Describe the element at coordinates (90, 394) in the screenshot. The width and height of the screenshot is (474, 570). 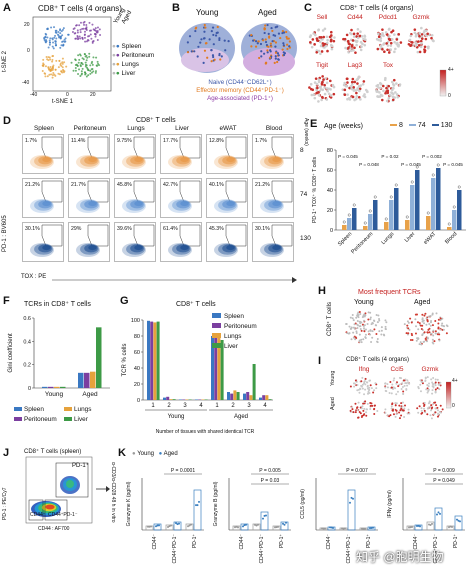
I see `f-x-label: Aged` at that location.